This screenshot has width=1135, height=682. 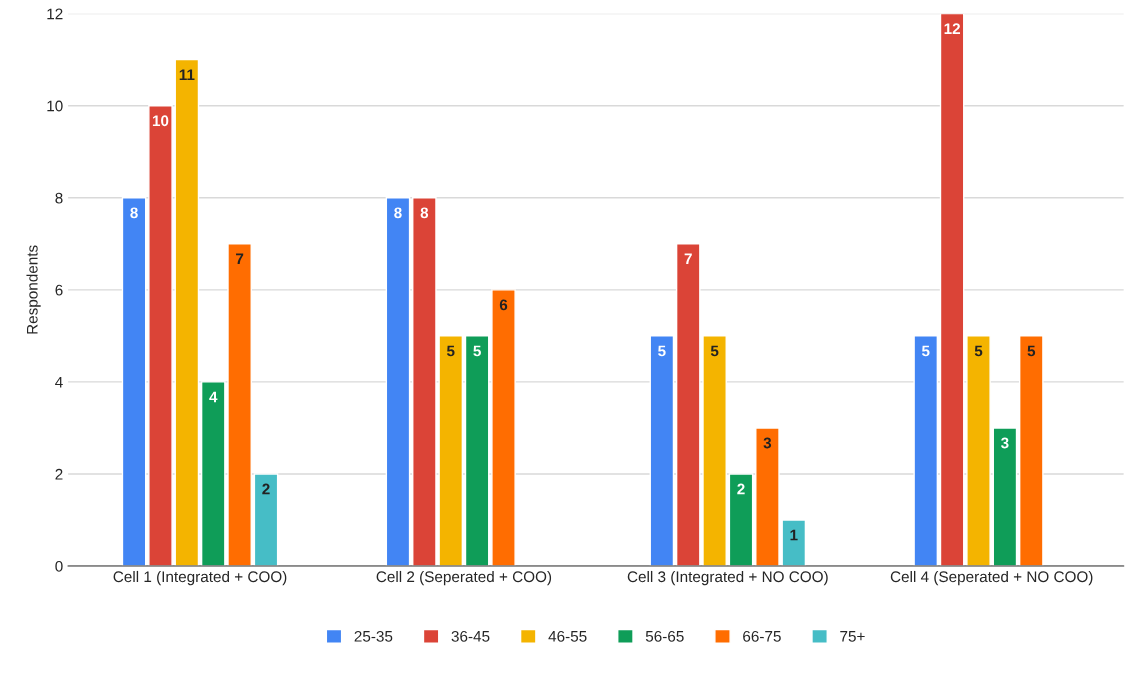 I want to click on legend-label: 75+, so click(x=852, y=636).